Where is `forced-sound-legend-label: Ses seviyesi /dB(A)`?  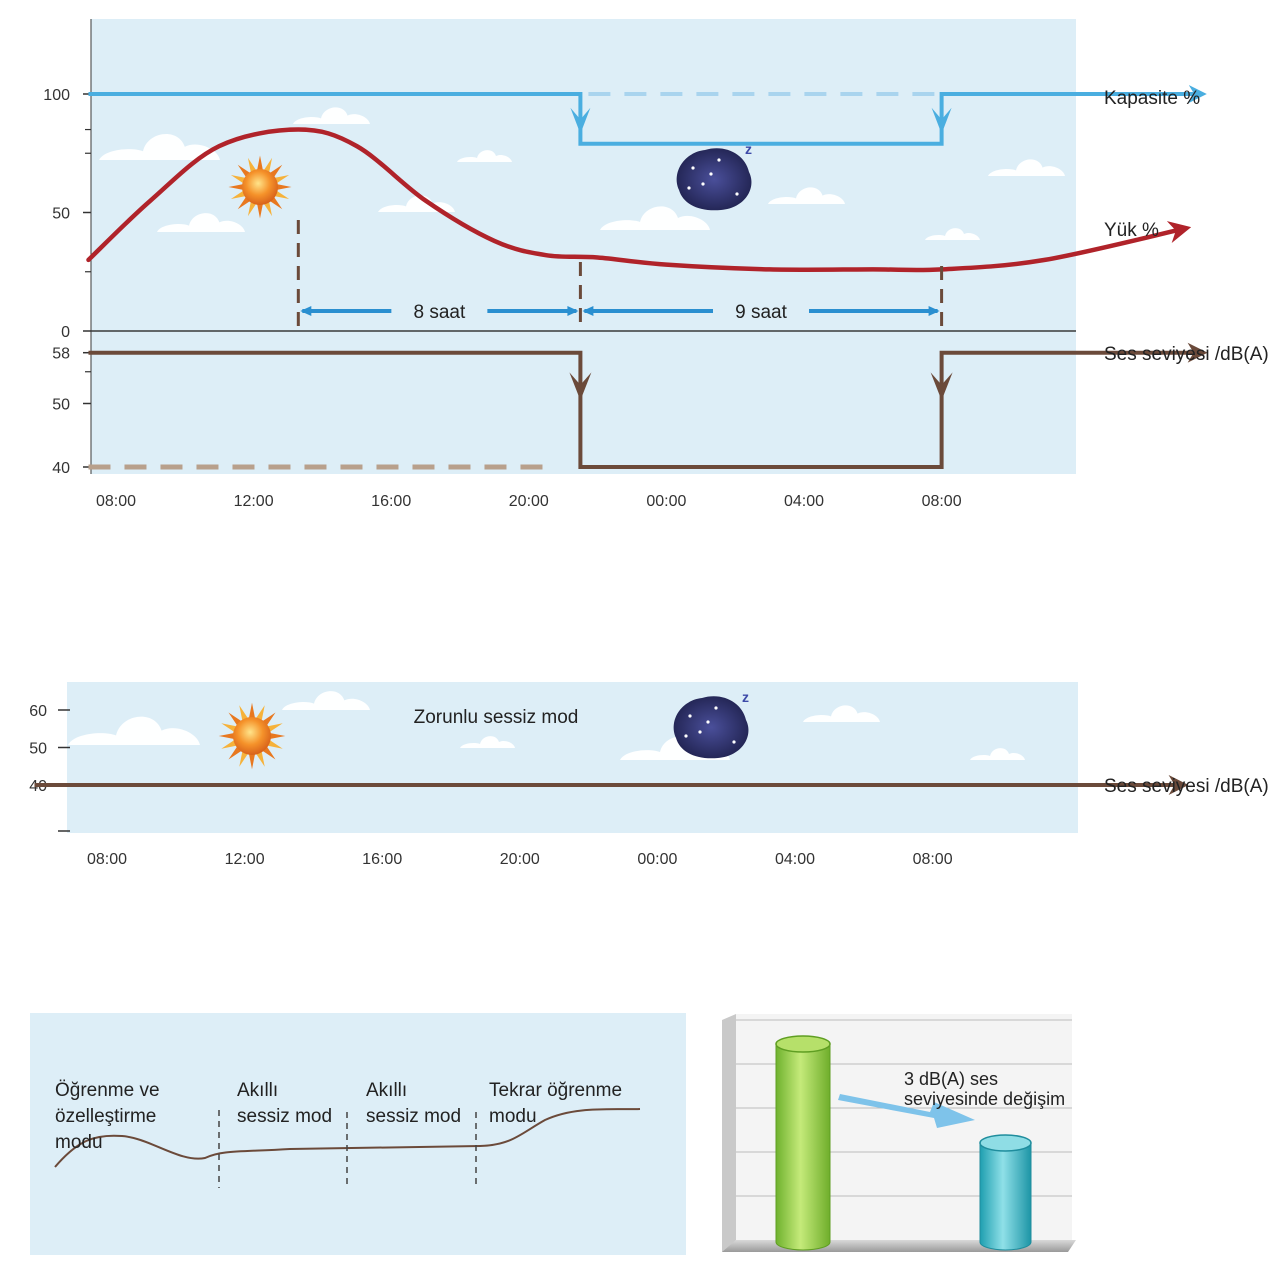
forced-sound-legend-label: Ses seviyesi /dB(A) is located at coordinates (1186, 786).